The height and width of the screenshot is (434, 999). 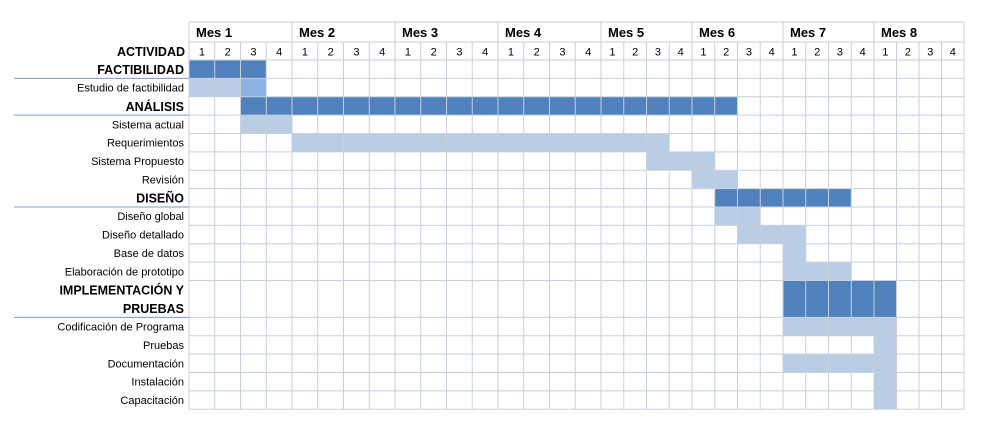 What do you see at coordinates (157, 383) in the screenshot?
I see `task-label: Instalación` at bounding box center [157, 383].